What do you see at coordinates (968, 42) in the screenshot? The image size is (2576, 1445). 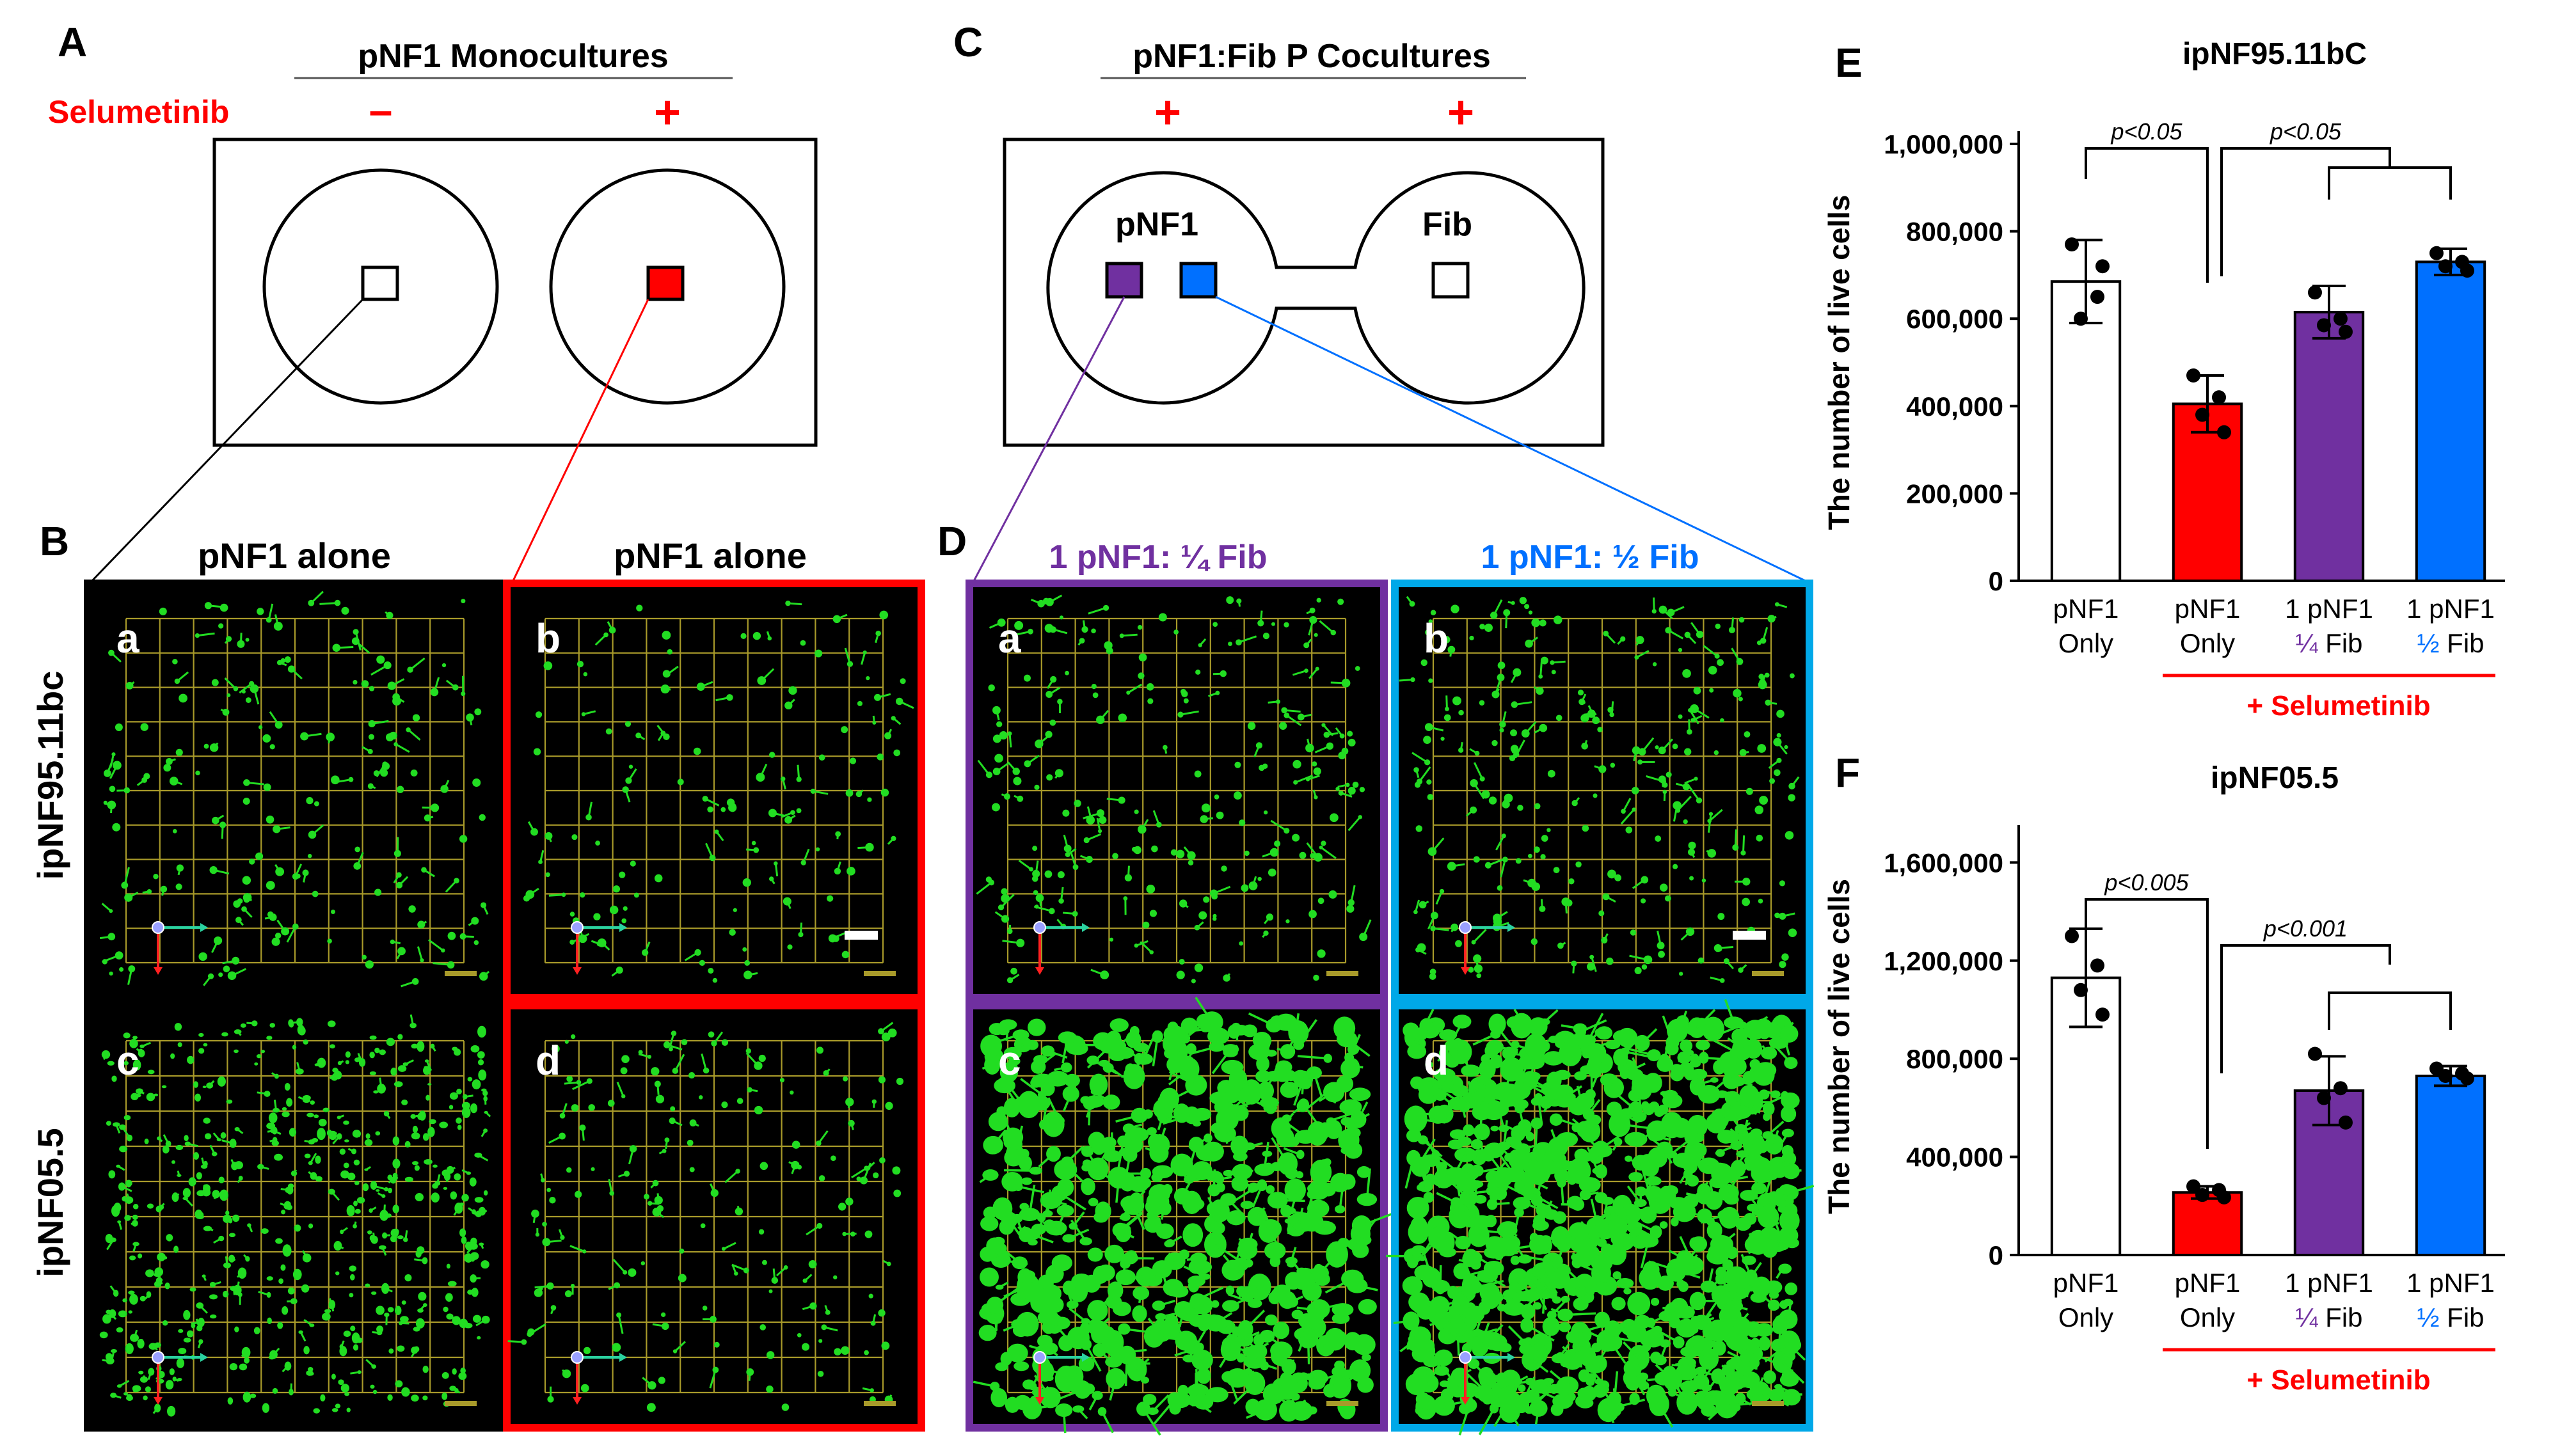 I see `panel-c-letter: C` at bounding box center [968, 42].